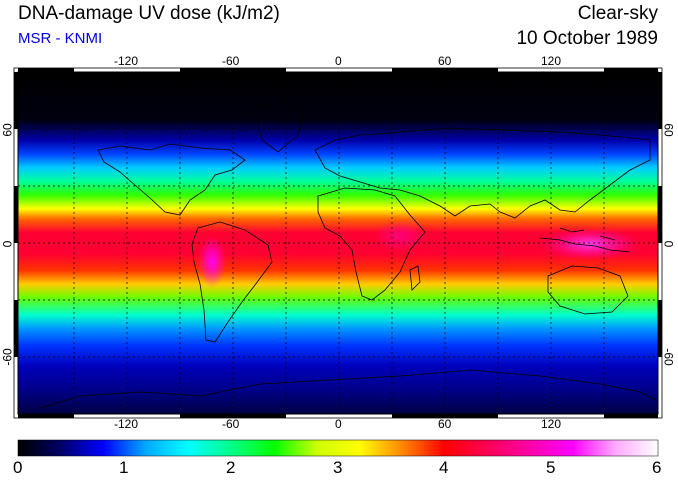 The image size is (678, 480). What do you see at coordinates (338, 61) in the screenshot?
I see `lon-label-top: 0` at bounding box center [338, 61].